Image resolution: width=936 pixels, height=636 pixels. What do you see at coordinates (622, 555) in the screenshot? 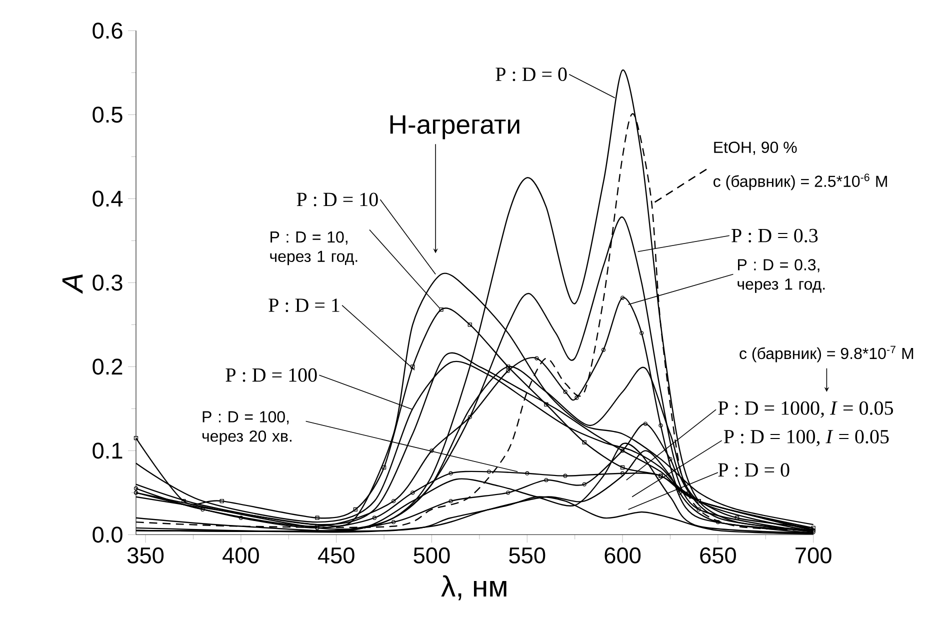
I see `x-tick-label: 600` at bounding box center [622, 555].